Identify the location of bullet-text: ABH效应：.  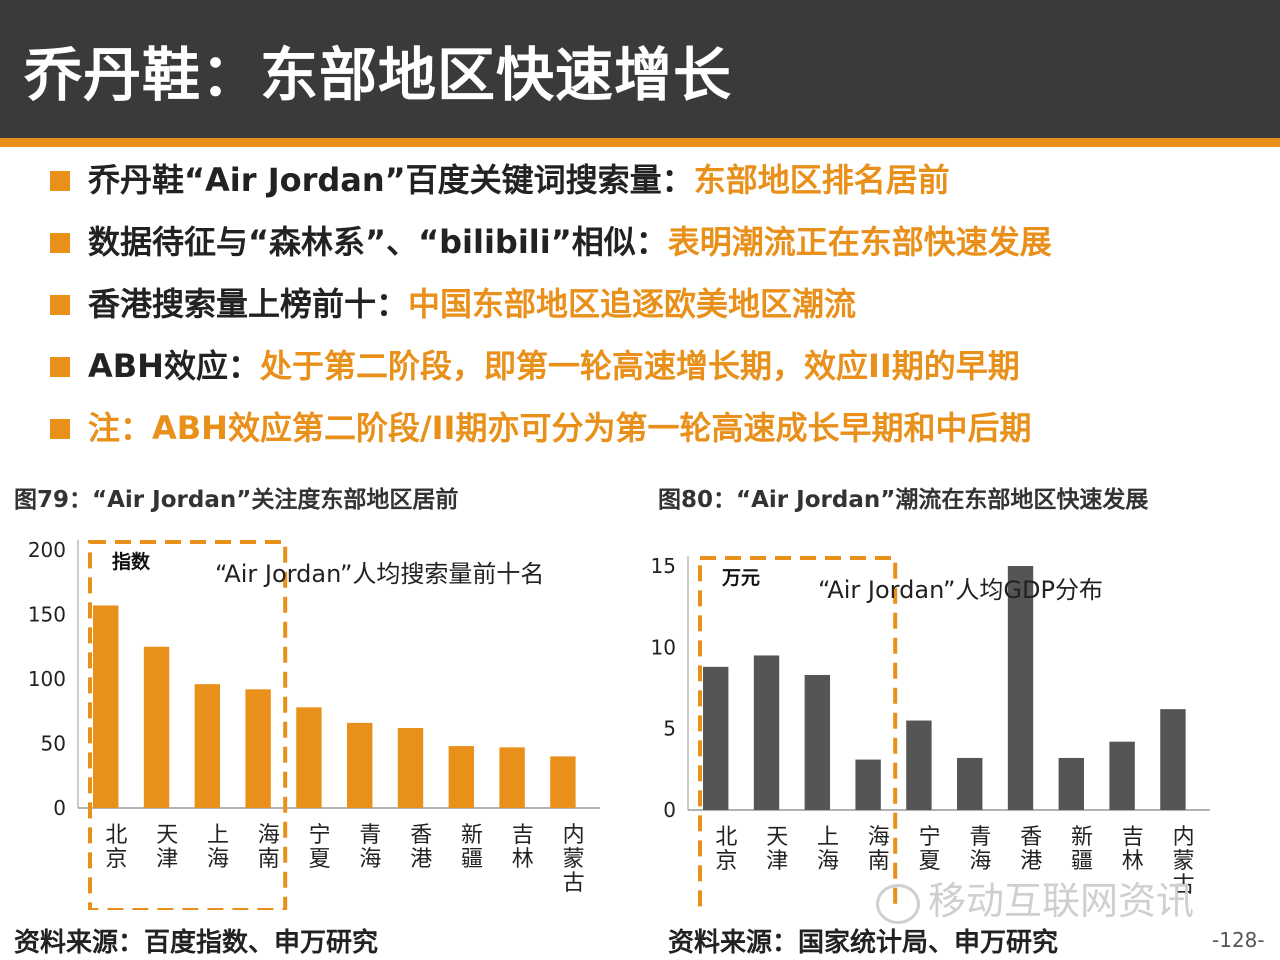
(174, 366).